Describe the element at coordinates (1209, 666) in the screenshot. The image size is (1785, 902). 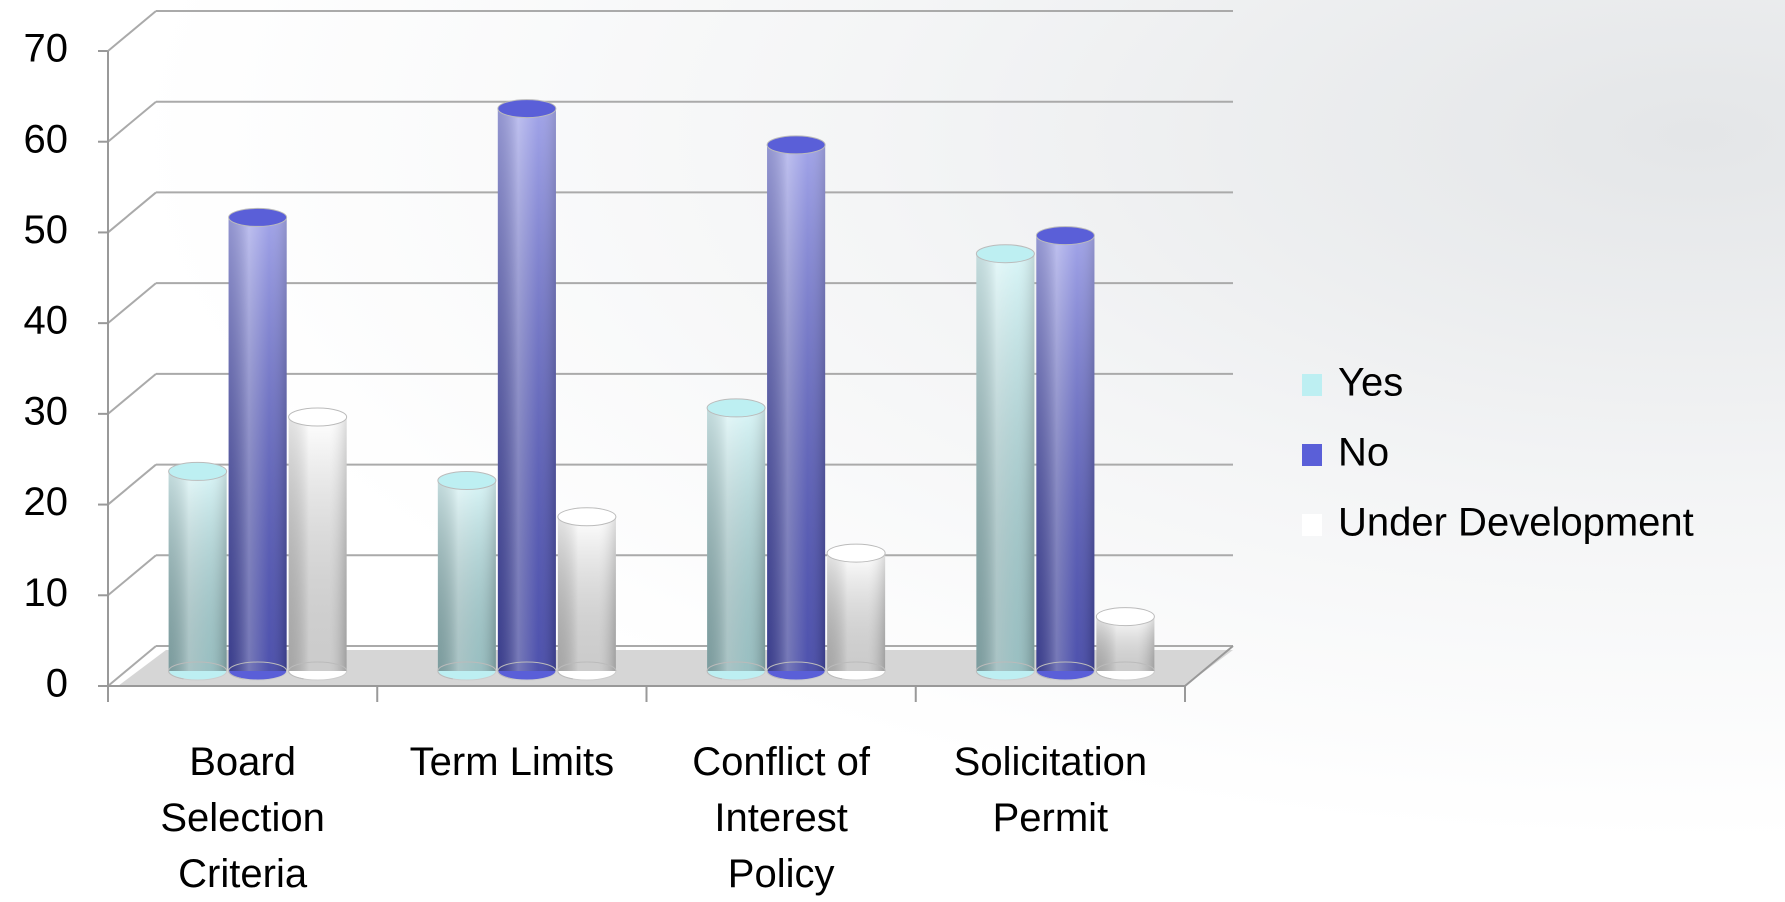
I see `x-axis-depth` at that location.